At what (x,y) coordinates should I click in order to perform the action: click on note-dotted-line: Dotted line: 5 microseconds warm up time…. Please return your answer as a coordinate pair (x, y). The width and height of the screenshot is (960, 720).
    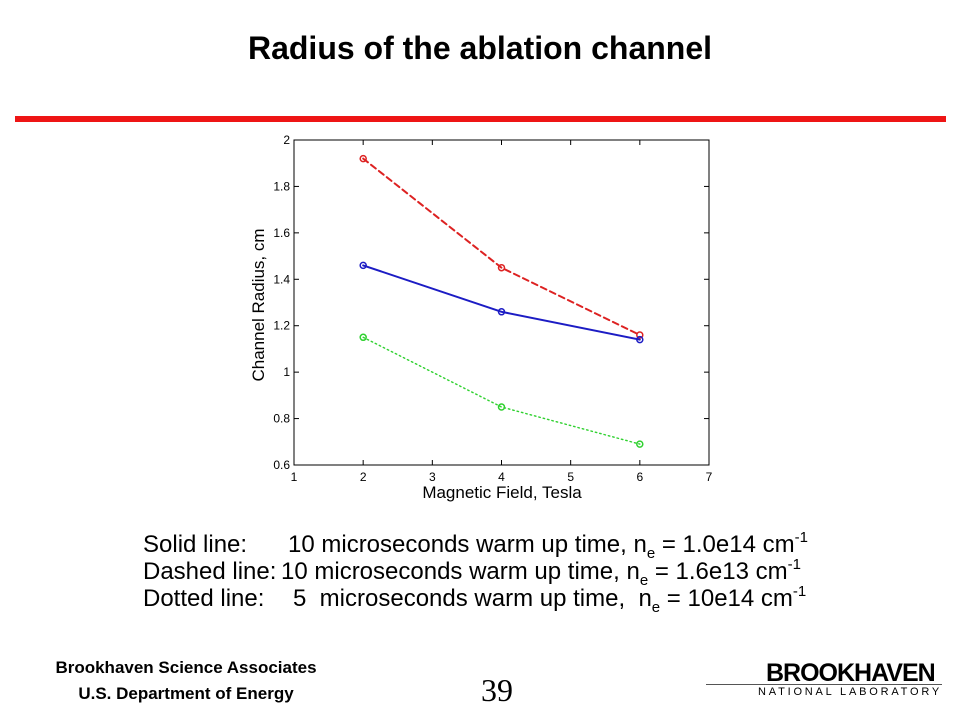
    Looking at the image, I should click on (493, 599).